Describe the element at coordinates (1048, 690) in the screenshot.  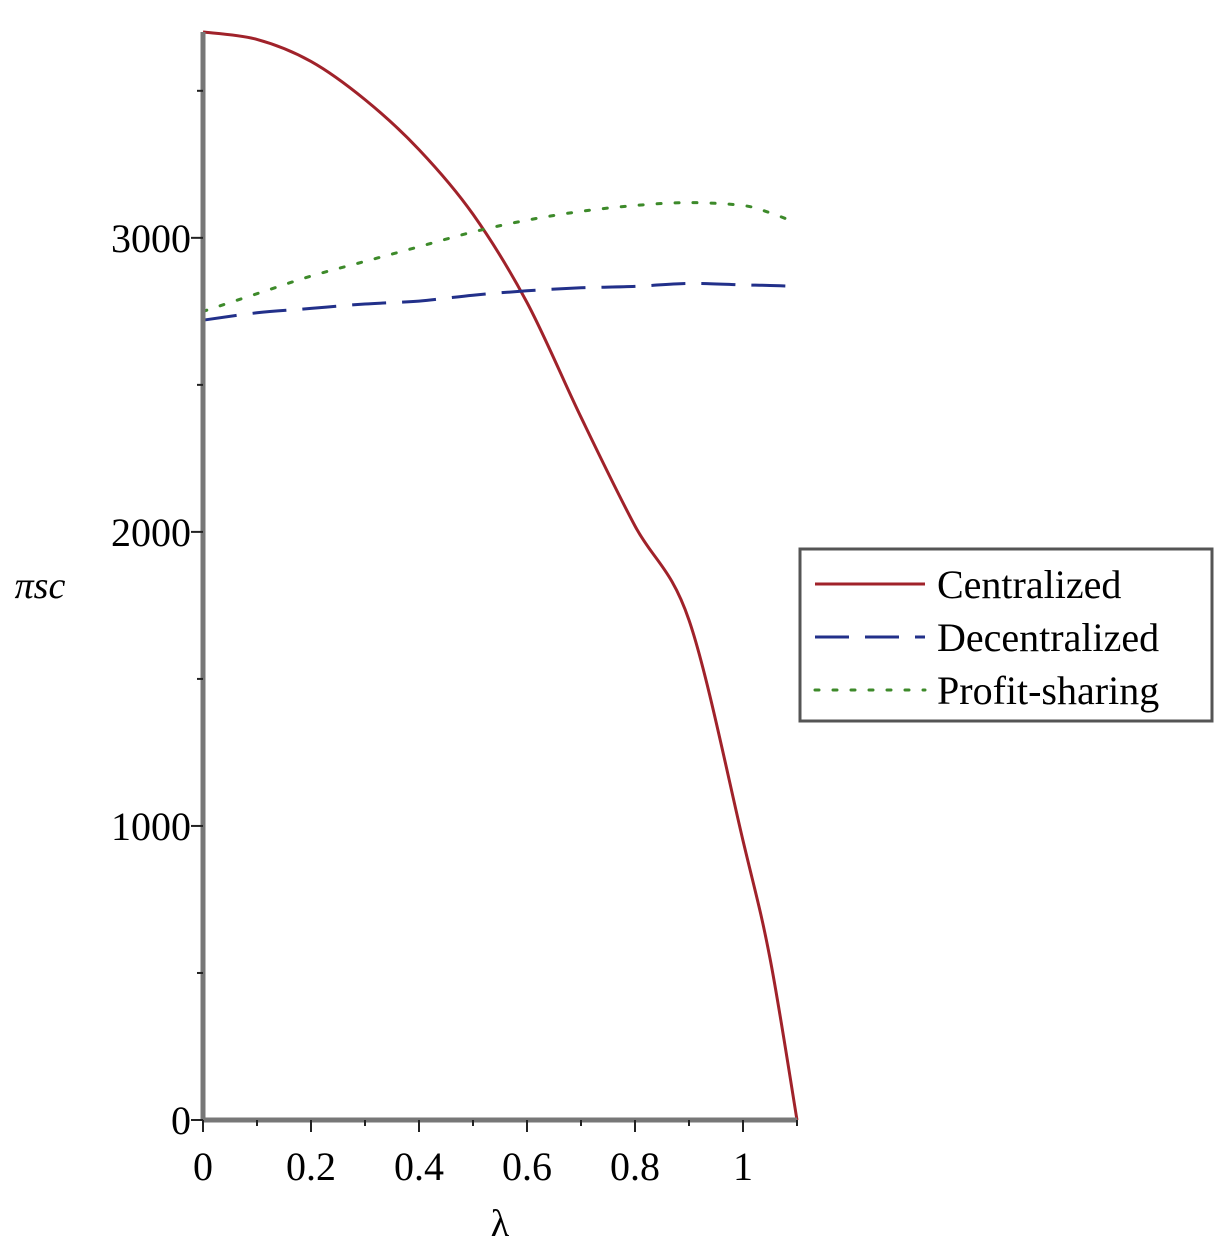
I see `legend-label: Profit-sharing` at that location.